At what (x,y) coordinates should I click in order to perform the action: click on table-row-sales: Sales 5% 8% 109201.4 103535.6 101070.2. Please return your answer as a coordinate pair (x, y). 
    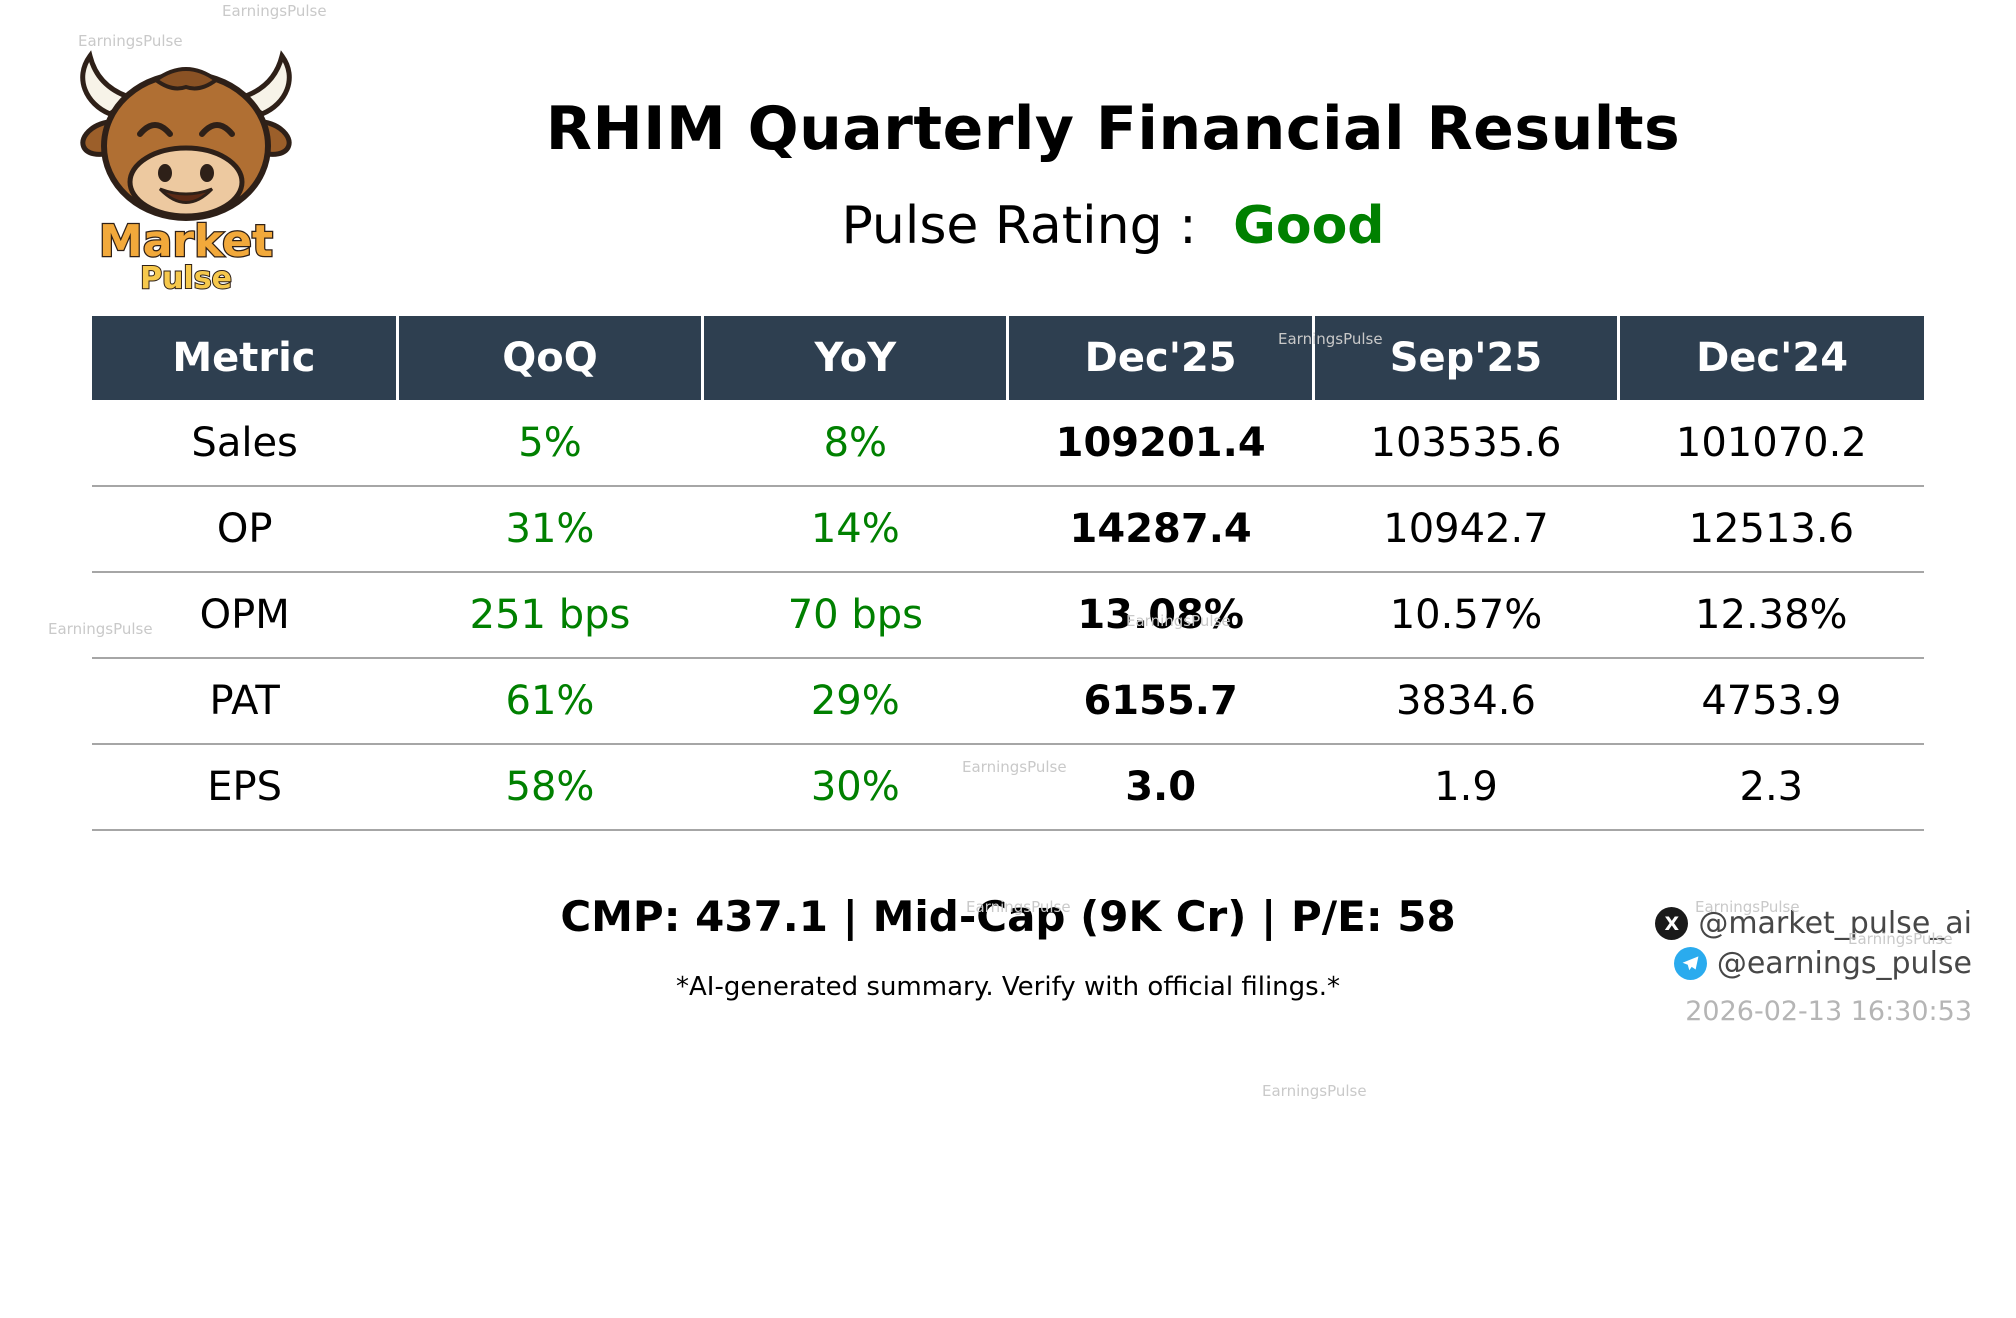
    Looking at the image, I should click on (1008, 443).